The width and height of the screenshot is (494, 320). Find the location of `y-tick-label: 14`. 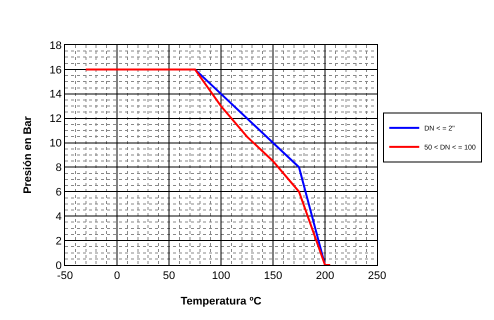

y-tick-label: 14 is located at coordinates (56, 94).